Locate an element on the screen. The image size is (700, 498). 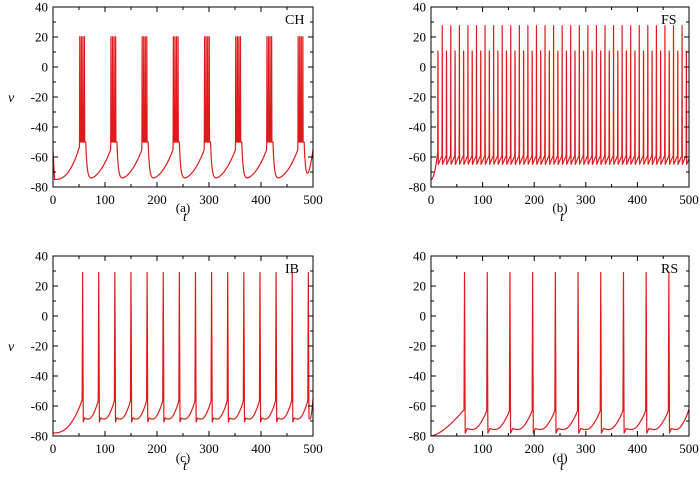
pattern-annotation: FS is located at coordinates (669, 20).